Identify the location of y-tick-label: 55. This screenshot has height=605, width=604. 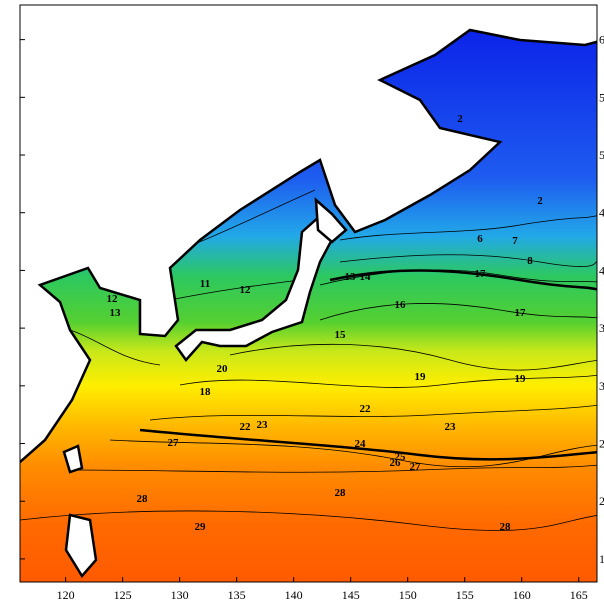
(601, 97).